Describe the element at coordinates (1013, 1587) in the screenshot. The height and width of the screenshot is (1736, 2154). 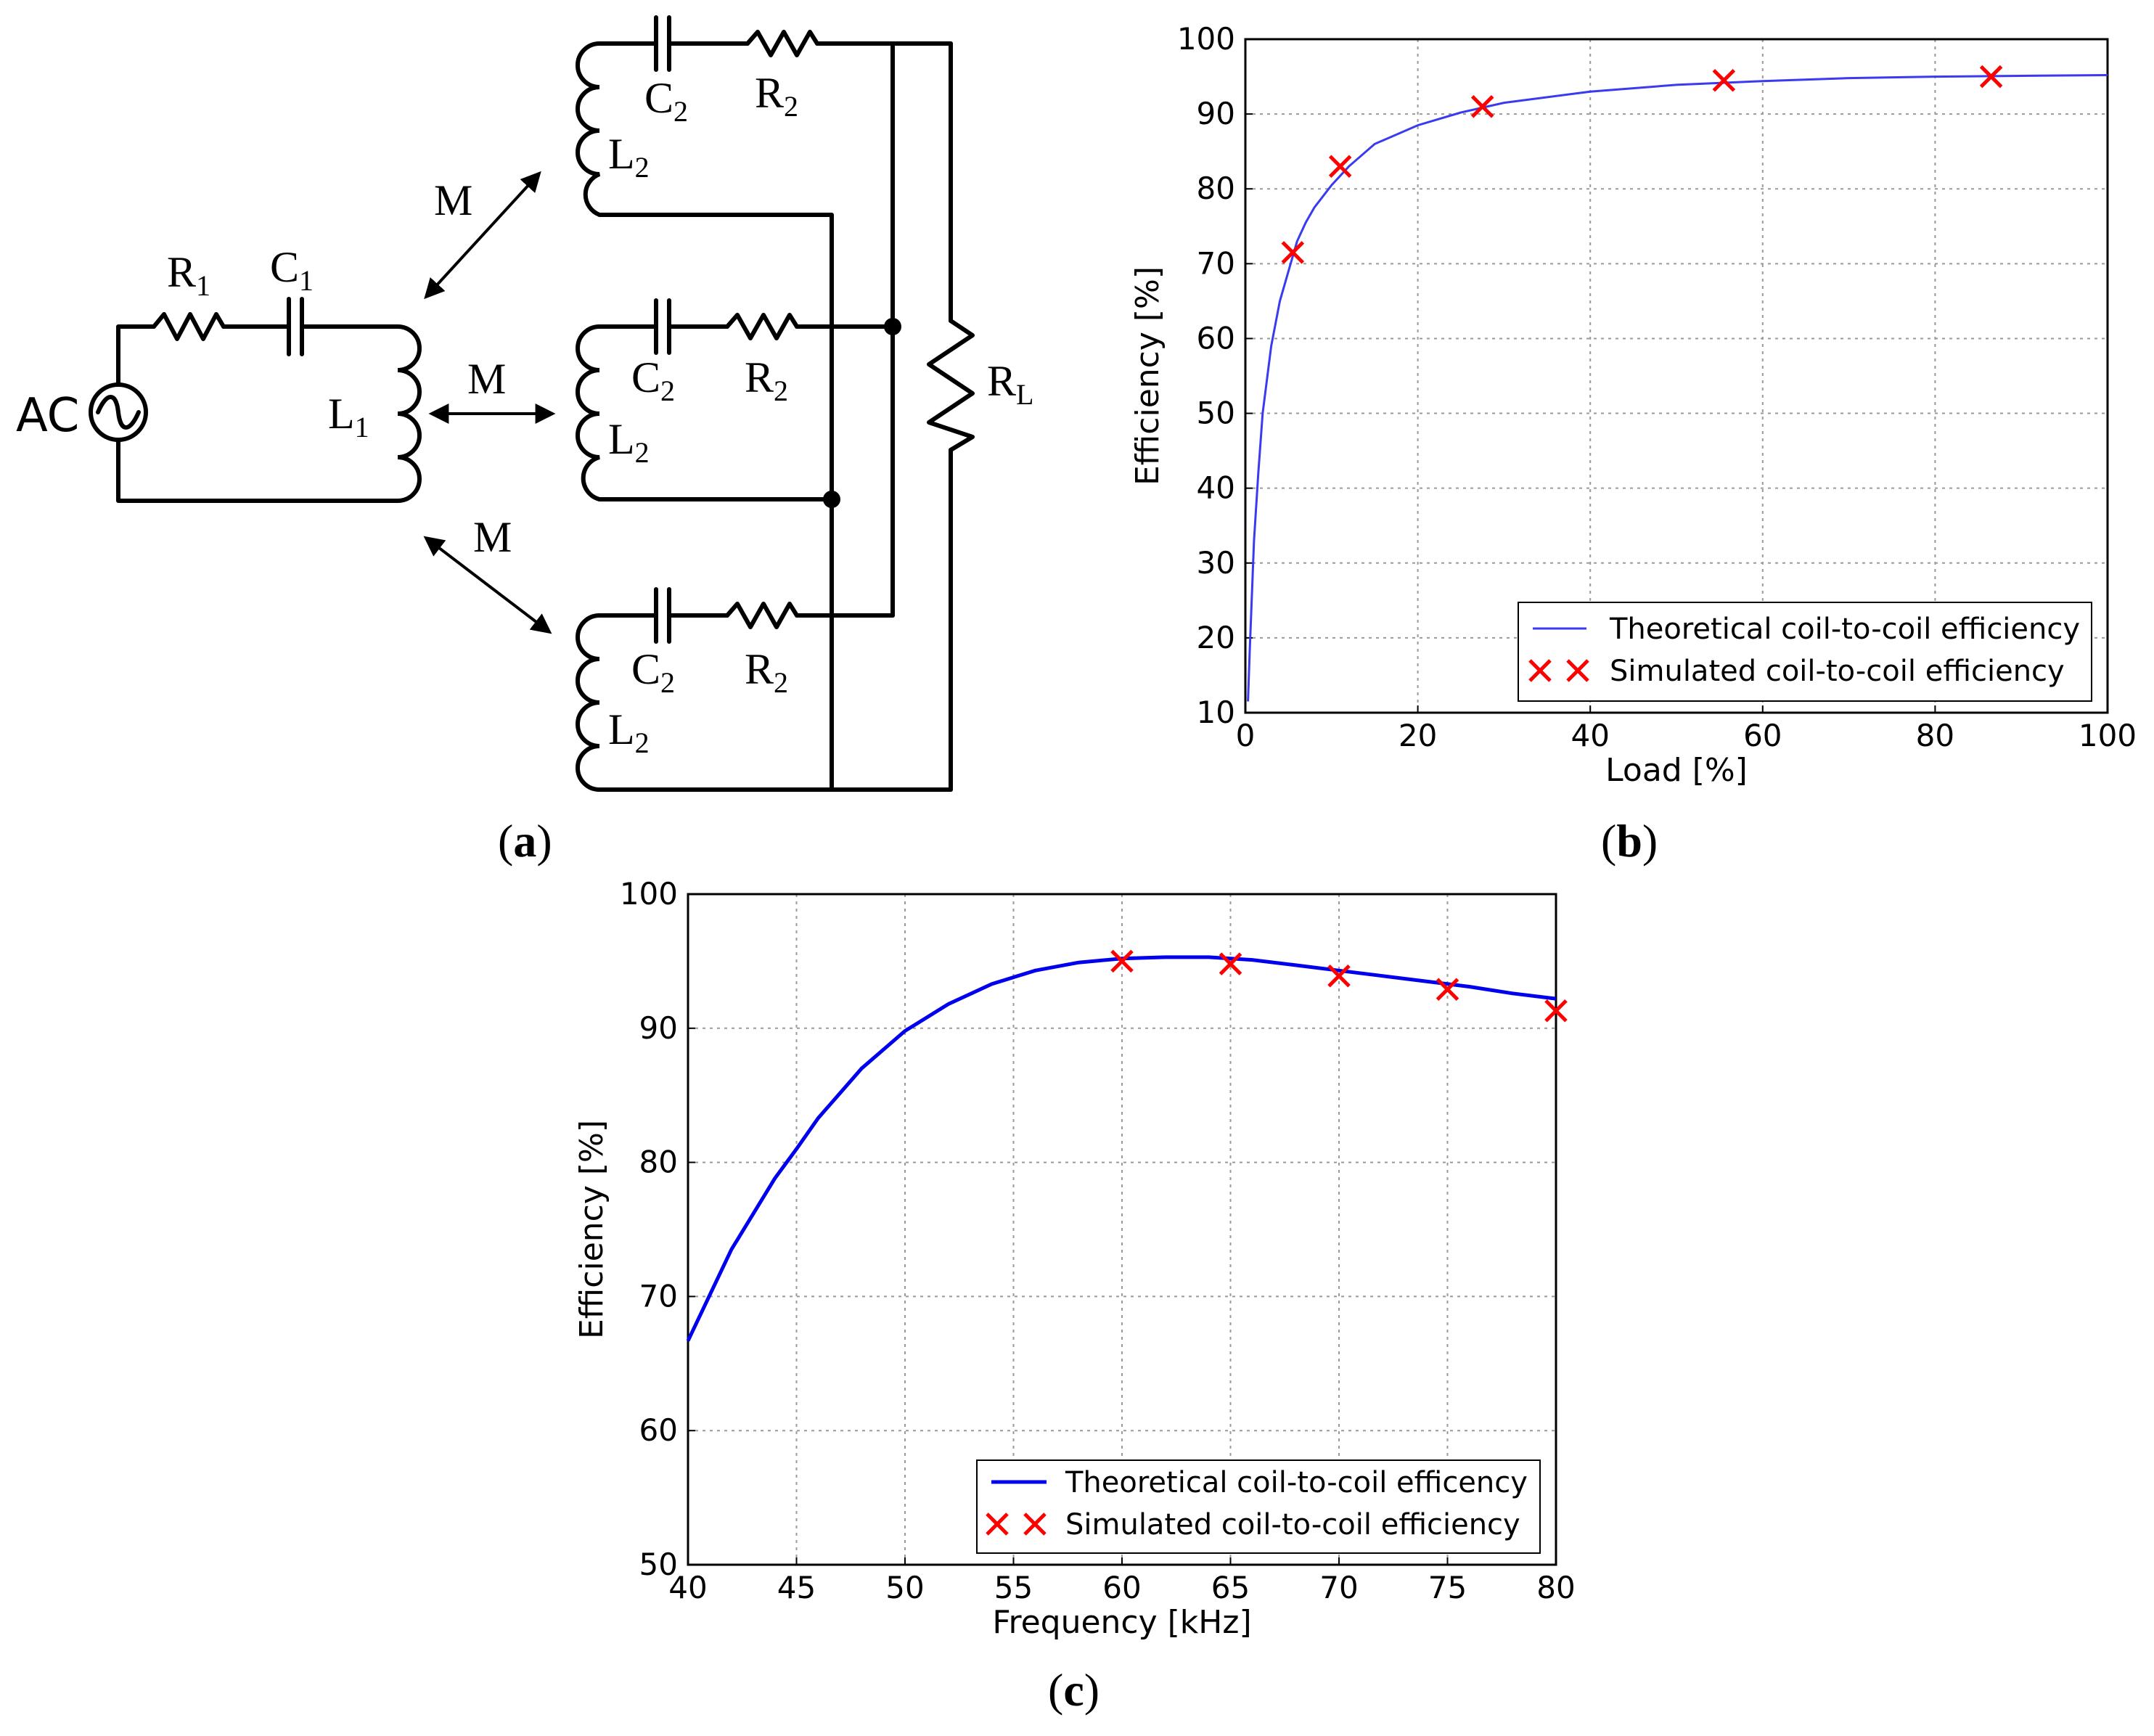
I see `x-tick-label: 55` at that location.